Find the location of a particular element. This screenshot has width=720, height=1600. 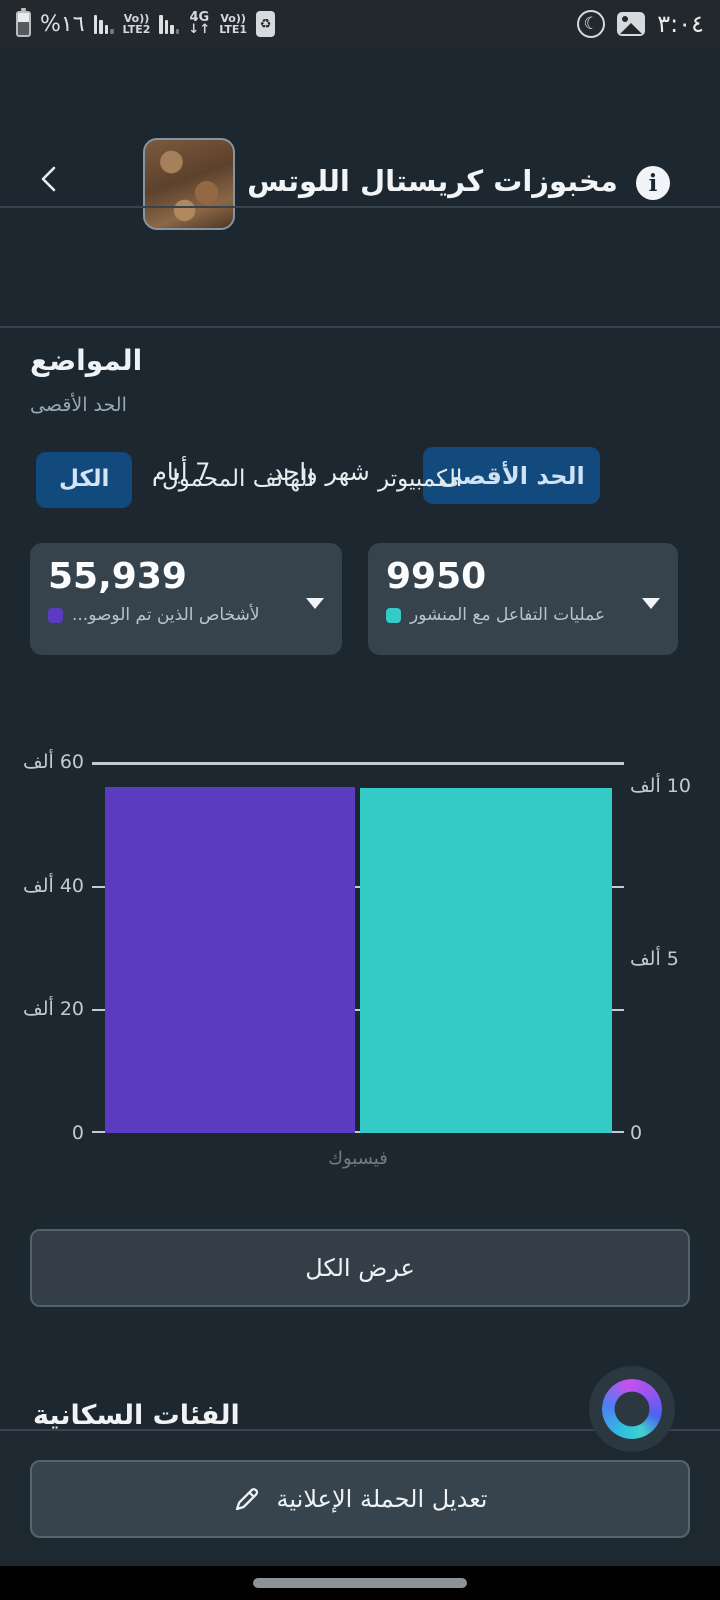

pencil-icon is located at coordinates (247, 1499).